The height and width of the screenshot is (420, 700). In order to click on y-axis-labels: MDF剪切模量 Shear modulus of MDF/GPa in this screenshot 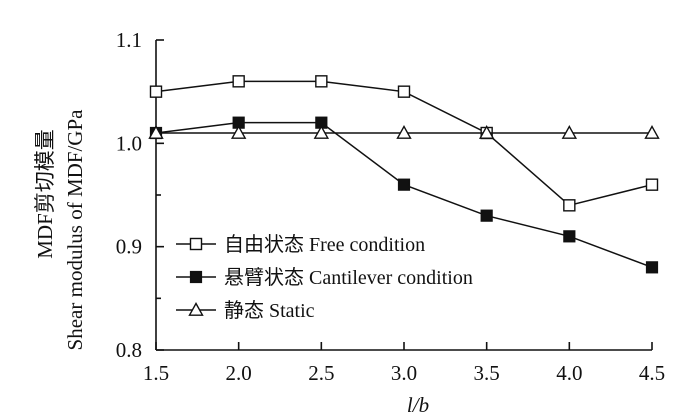, I will do `click(60, 230)`.